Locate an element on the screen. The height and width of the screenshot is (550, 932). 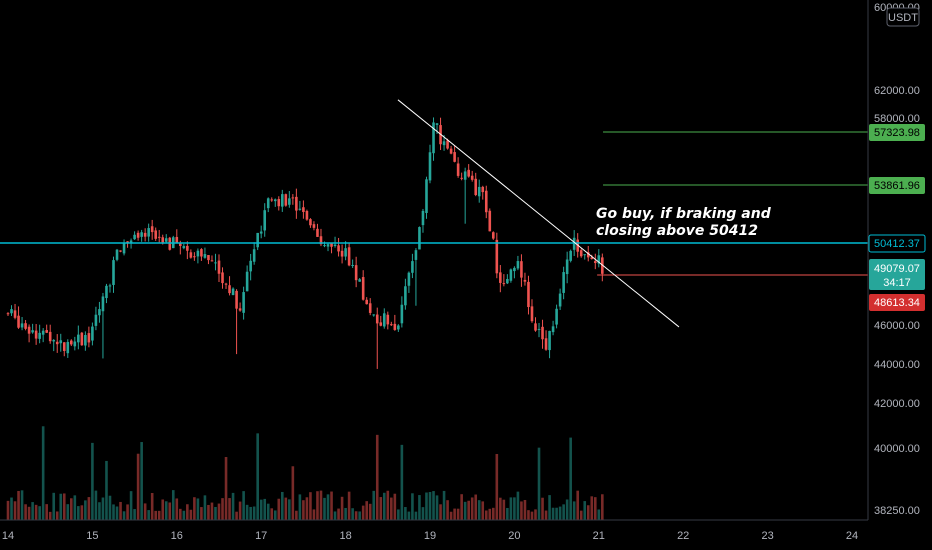
breakout-level-tag is located at coordinates (897, 243).